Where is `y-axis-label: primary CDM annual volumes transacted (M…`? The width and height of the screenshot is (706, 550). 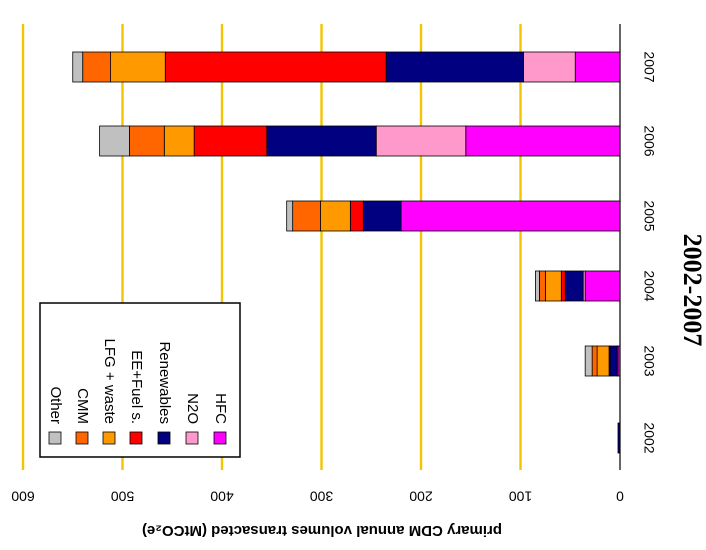
y-axis-label: primary CDM annual volumes transacted (M… is located at coordinates (322, 530).